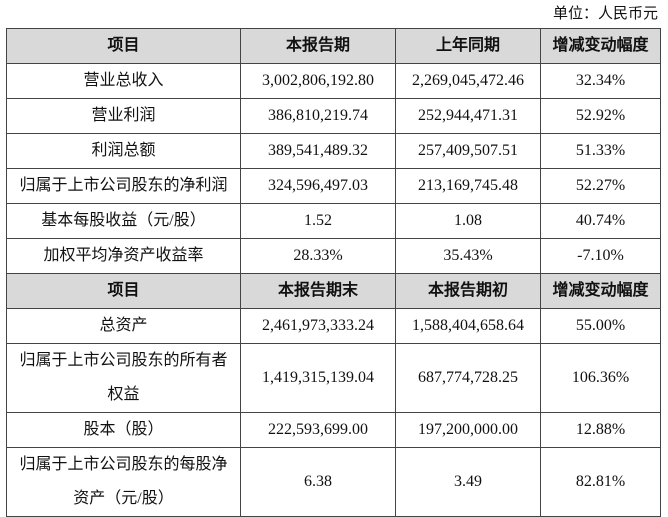  What do you see at coordinates (468, 482) in the screenshot?
I see `value-cell: 3.49` at bounding box center [468, 482].